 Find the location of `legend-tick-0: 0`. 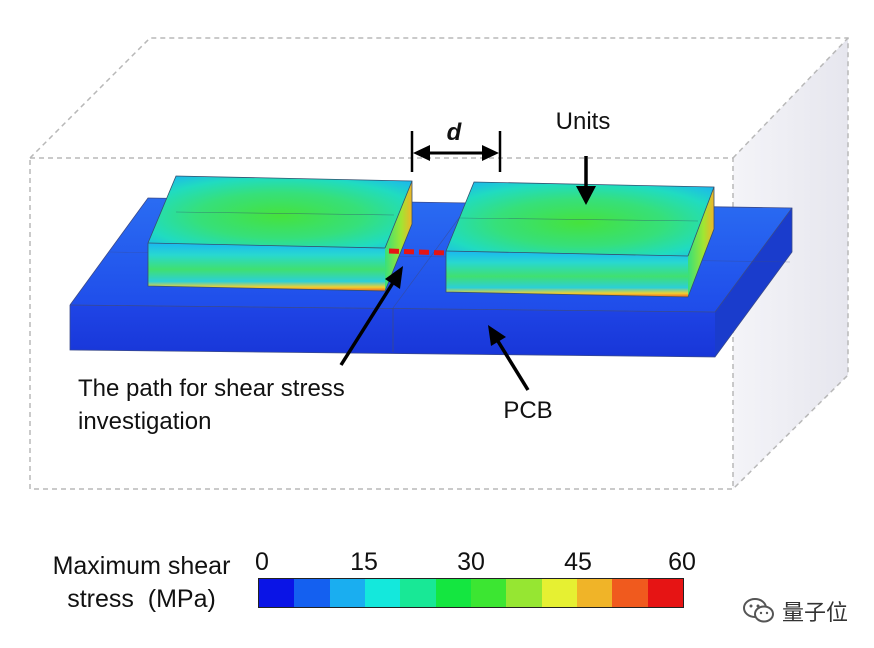

legend-tick-0: 0 is located at coordinates (262, 562).